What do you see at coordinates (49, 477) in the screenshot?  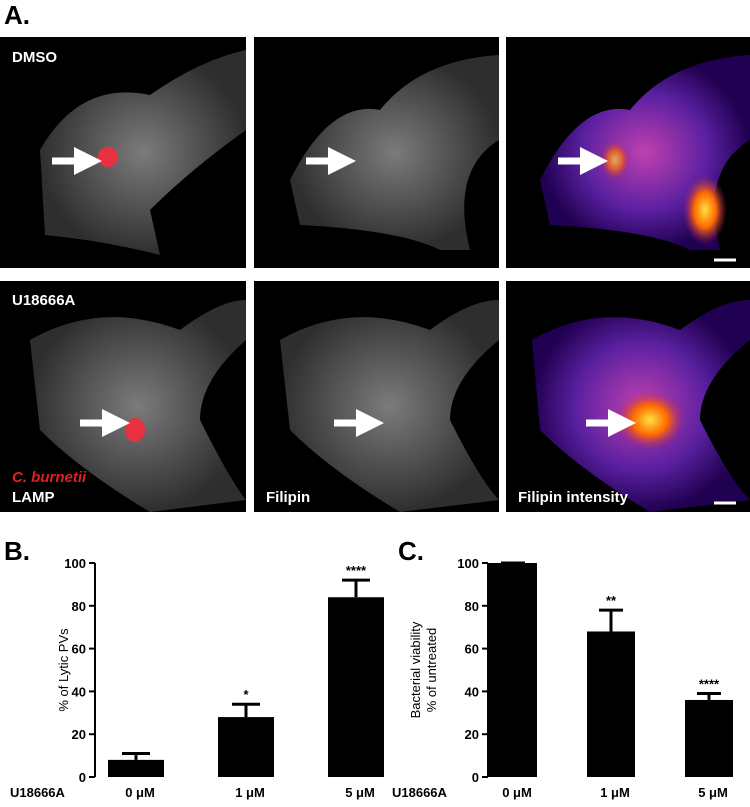 I see `image-label: C. burnetii` at bounding box center [49, 477].